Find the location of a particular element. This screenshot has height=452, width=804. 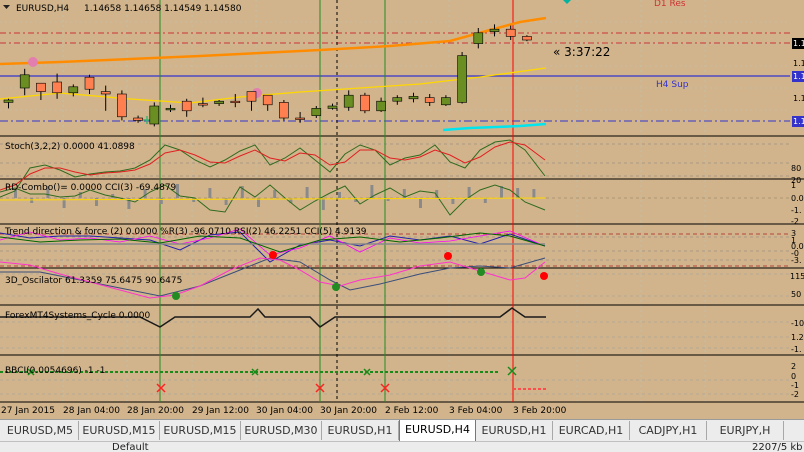

collapse-arrow-icon is located at coordinates (6, 7).